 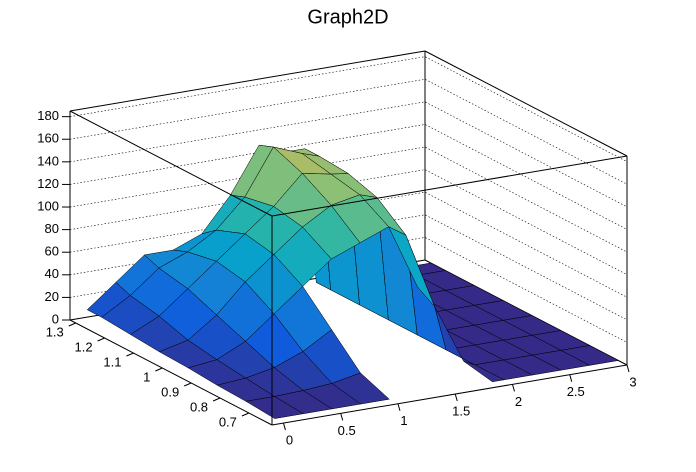 I want to click on y-tick-label: 1, so click(x=146, y=376).